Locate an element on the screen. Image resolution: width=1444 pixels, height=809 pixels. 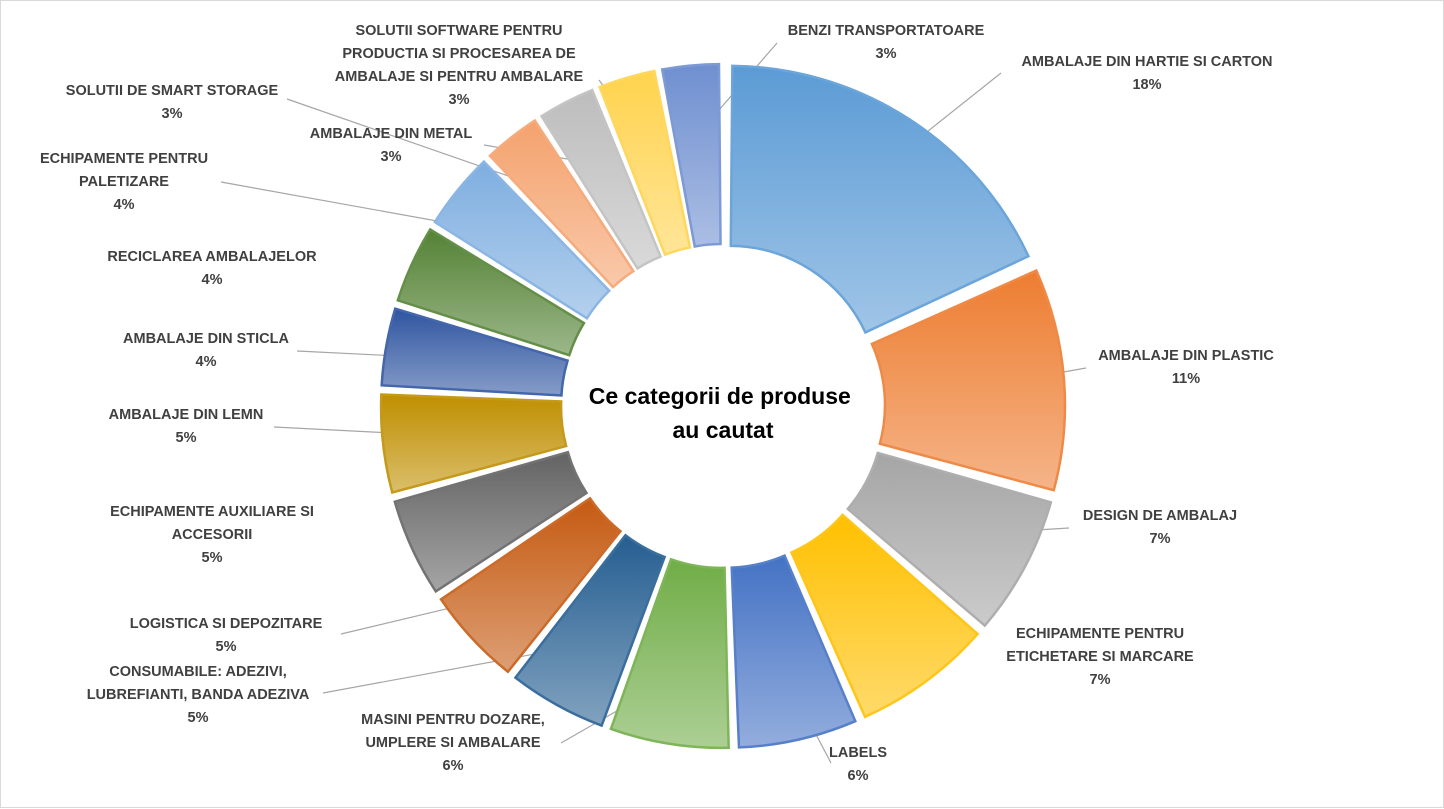
slice-5-percent: 6% is located at coordinates (858, 776).